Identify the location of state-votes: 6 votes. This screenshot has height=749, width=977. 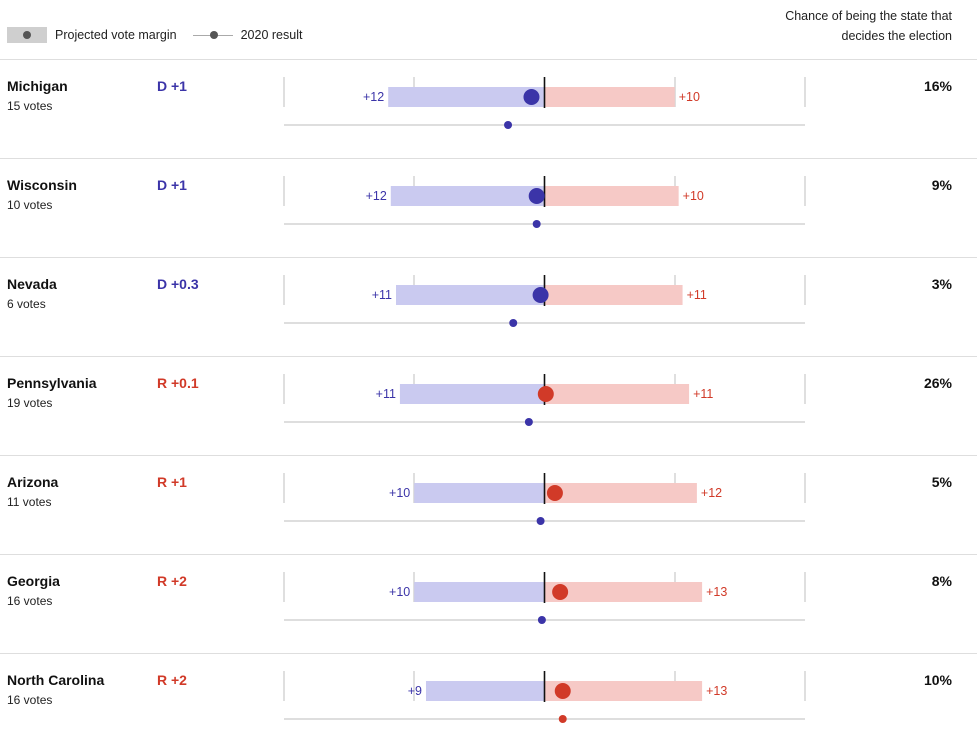
(26, 304).